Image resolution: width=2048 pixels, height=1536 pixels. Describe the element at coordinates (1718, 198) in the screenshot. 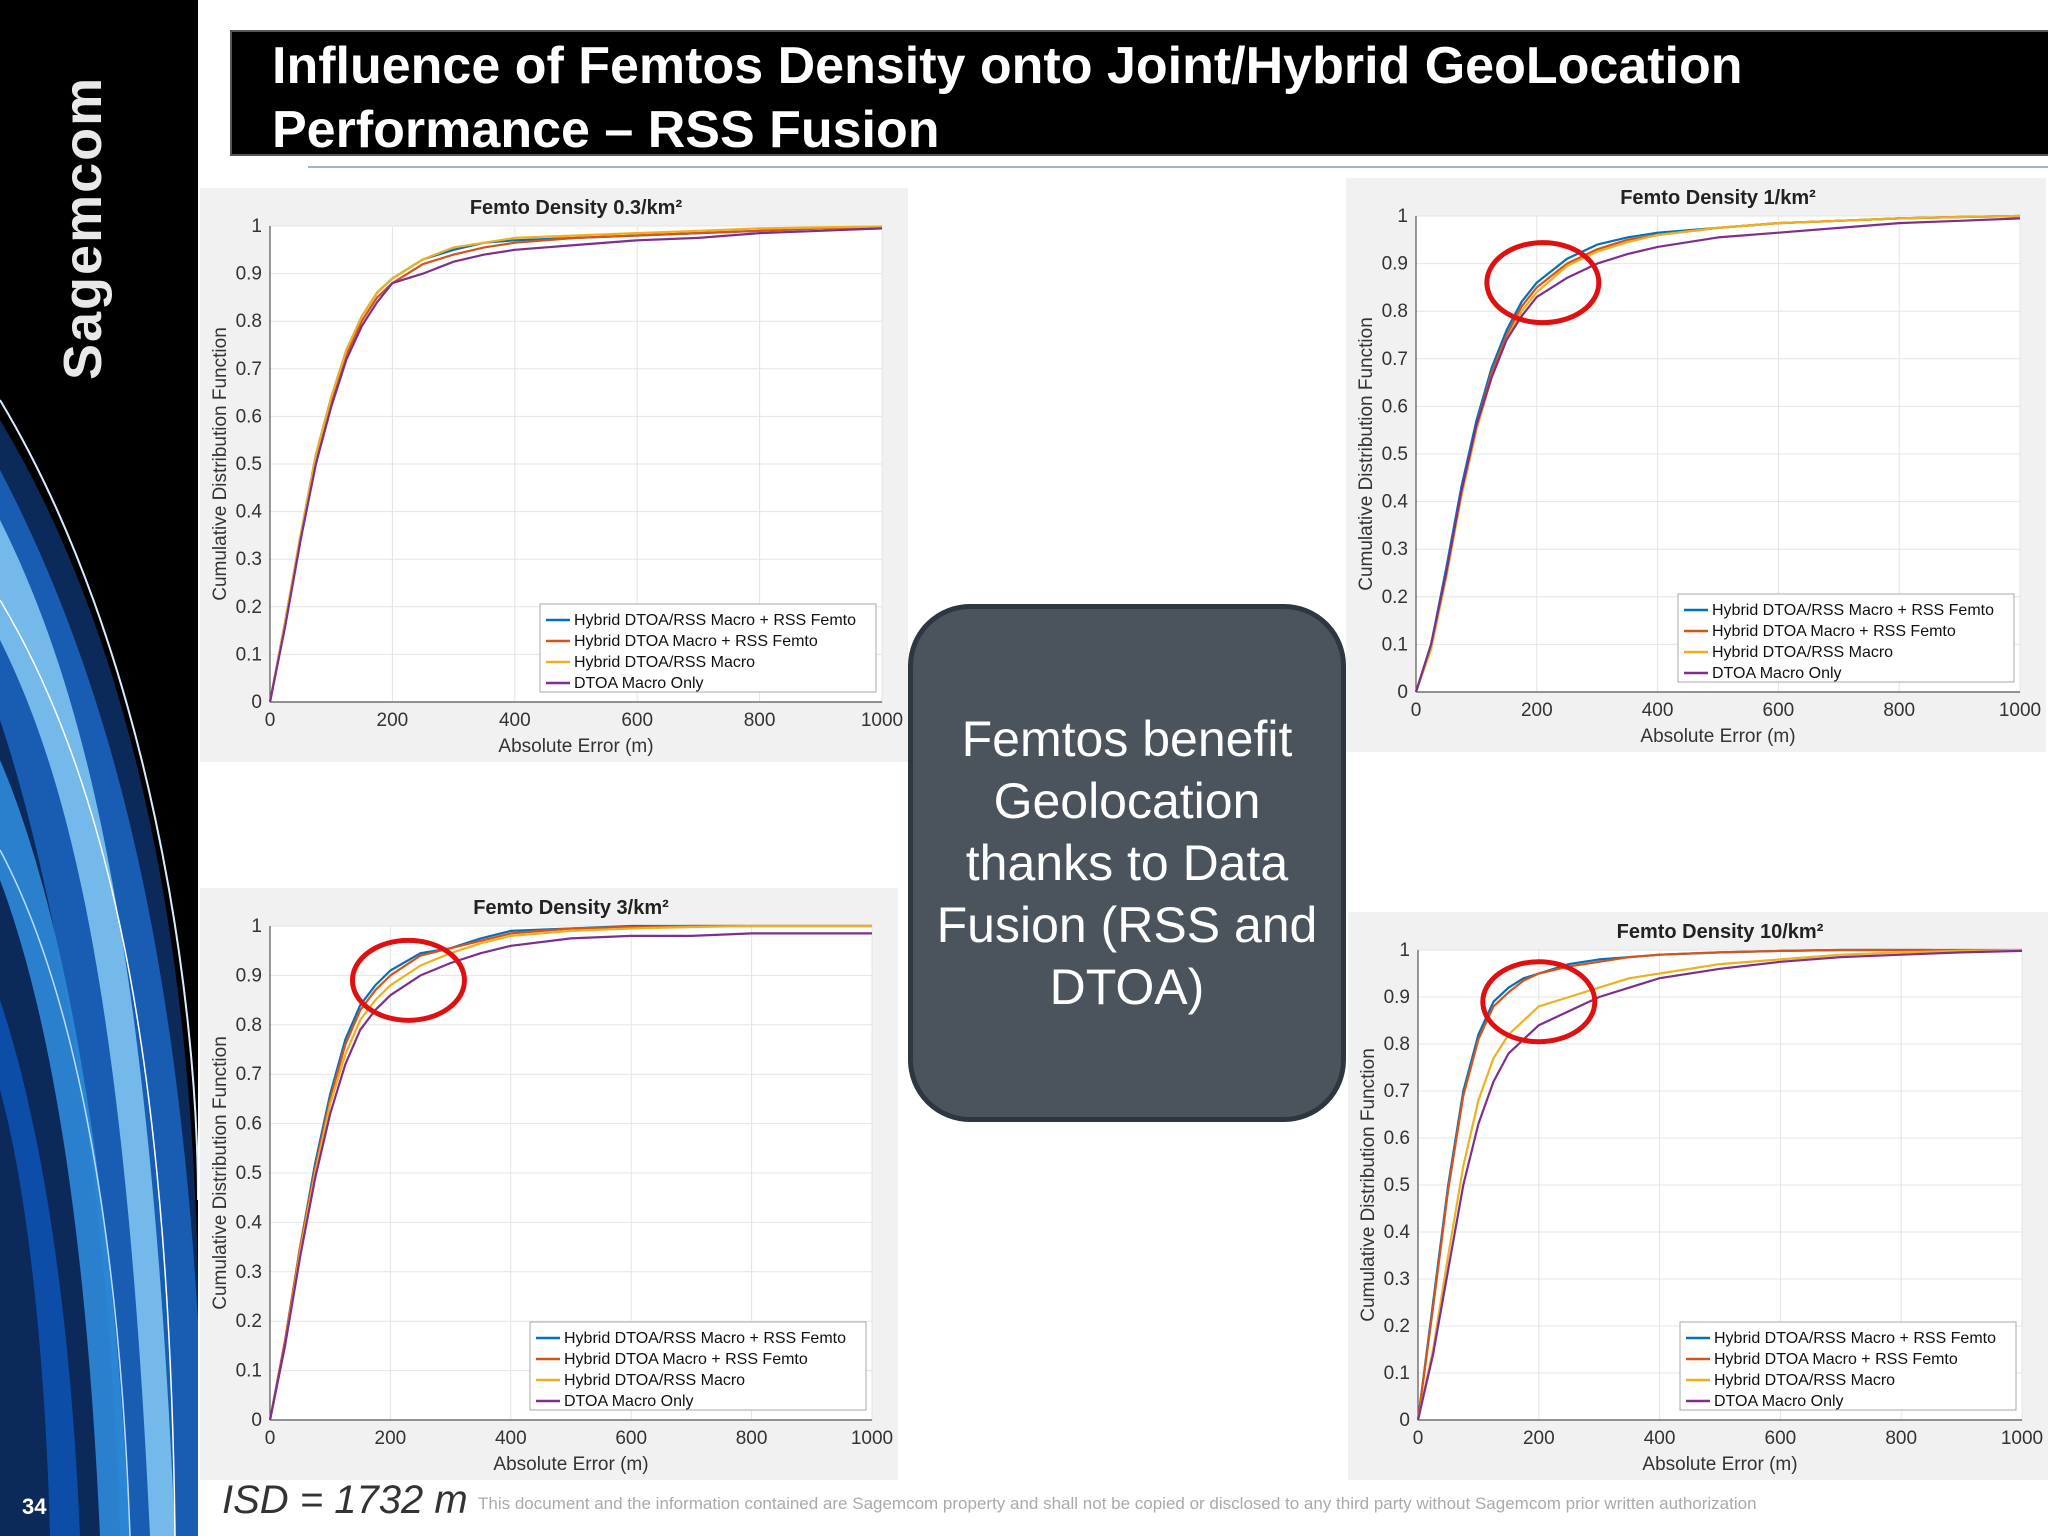

I see `chart-title: Femto Density 1/km²` at that location.